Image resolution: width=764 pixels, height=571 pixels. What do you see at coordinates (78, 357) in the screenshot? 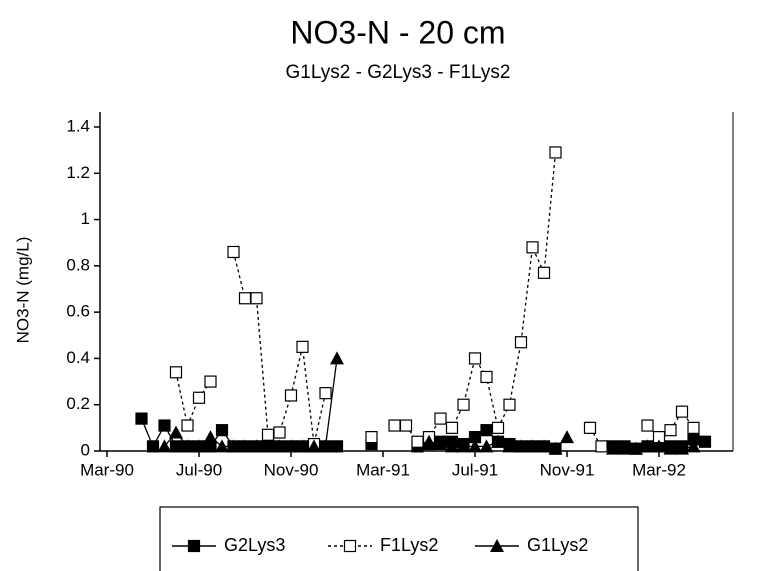
I see `y-tick-label: 0.4` at bounding box center [78, 357].